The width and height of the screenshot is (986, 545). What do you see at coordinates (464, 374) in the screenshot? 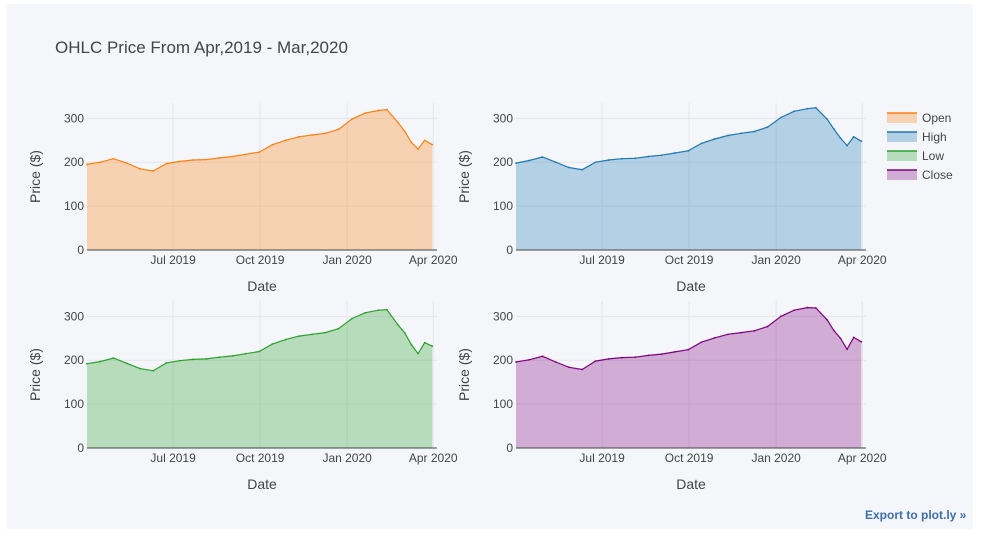
I see `y-axis-title: Price ($)` at bounding box center [464, 374].